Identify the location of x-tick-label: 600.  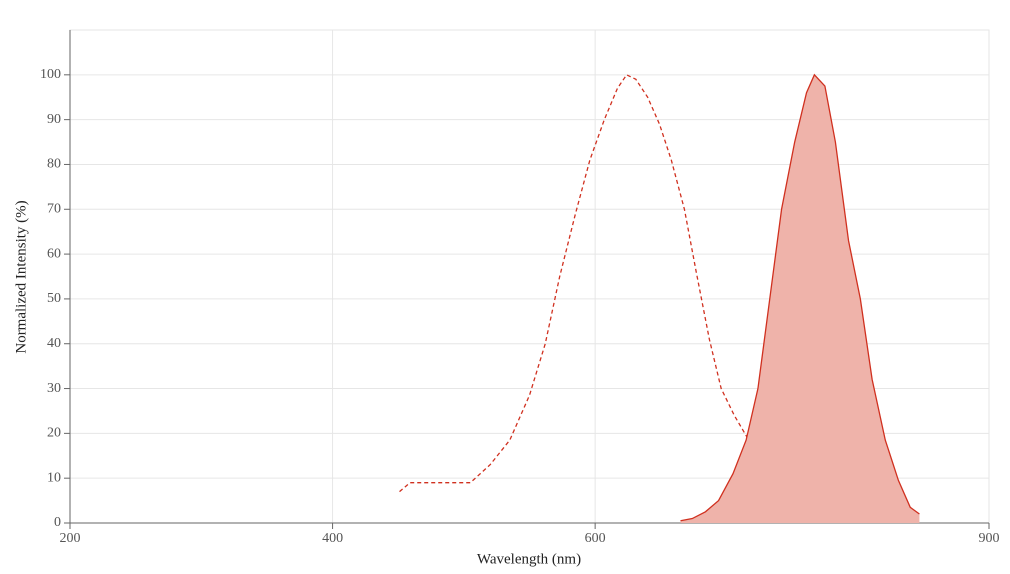
(595, 538).